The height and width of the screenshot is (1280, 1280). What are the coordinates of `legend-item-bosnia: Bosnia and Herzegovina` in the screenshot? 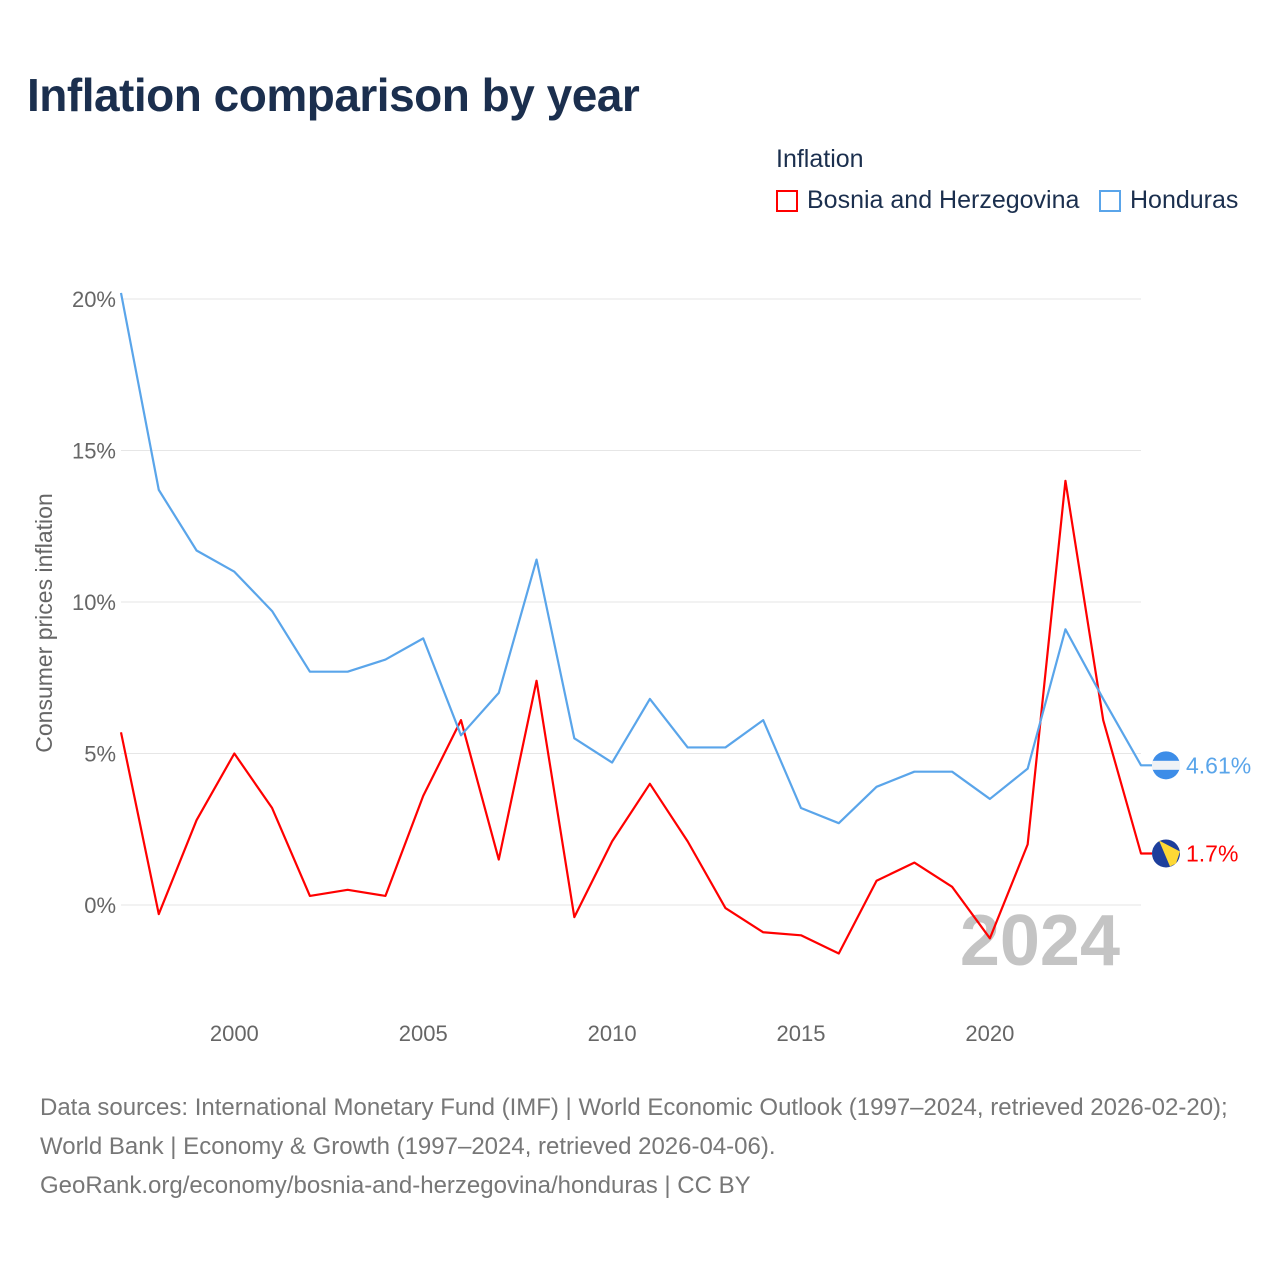 It's located at (927, 200).